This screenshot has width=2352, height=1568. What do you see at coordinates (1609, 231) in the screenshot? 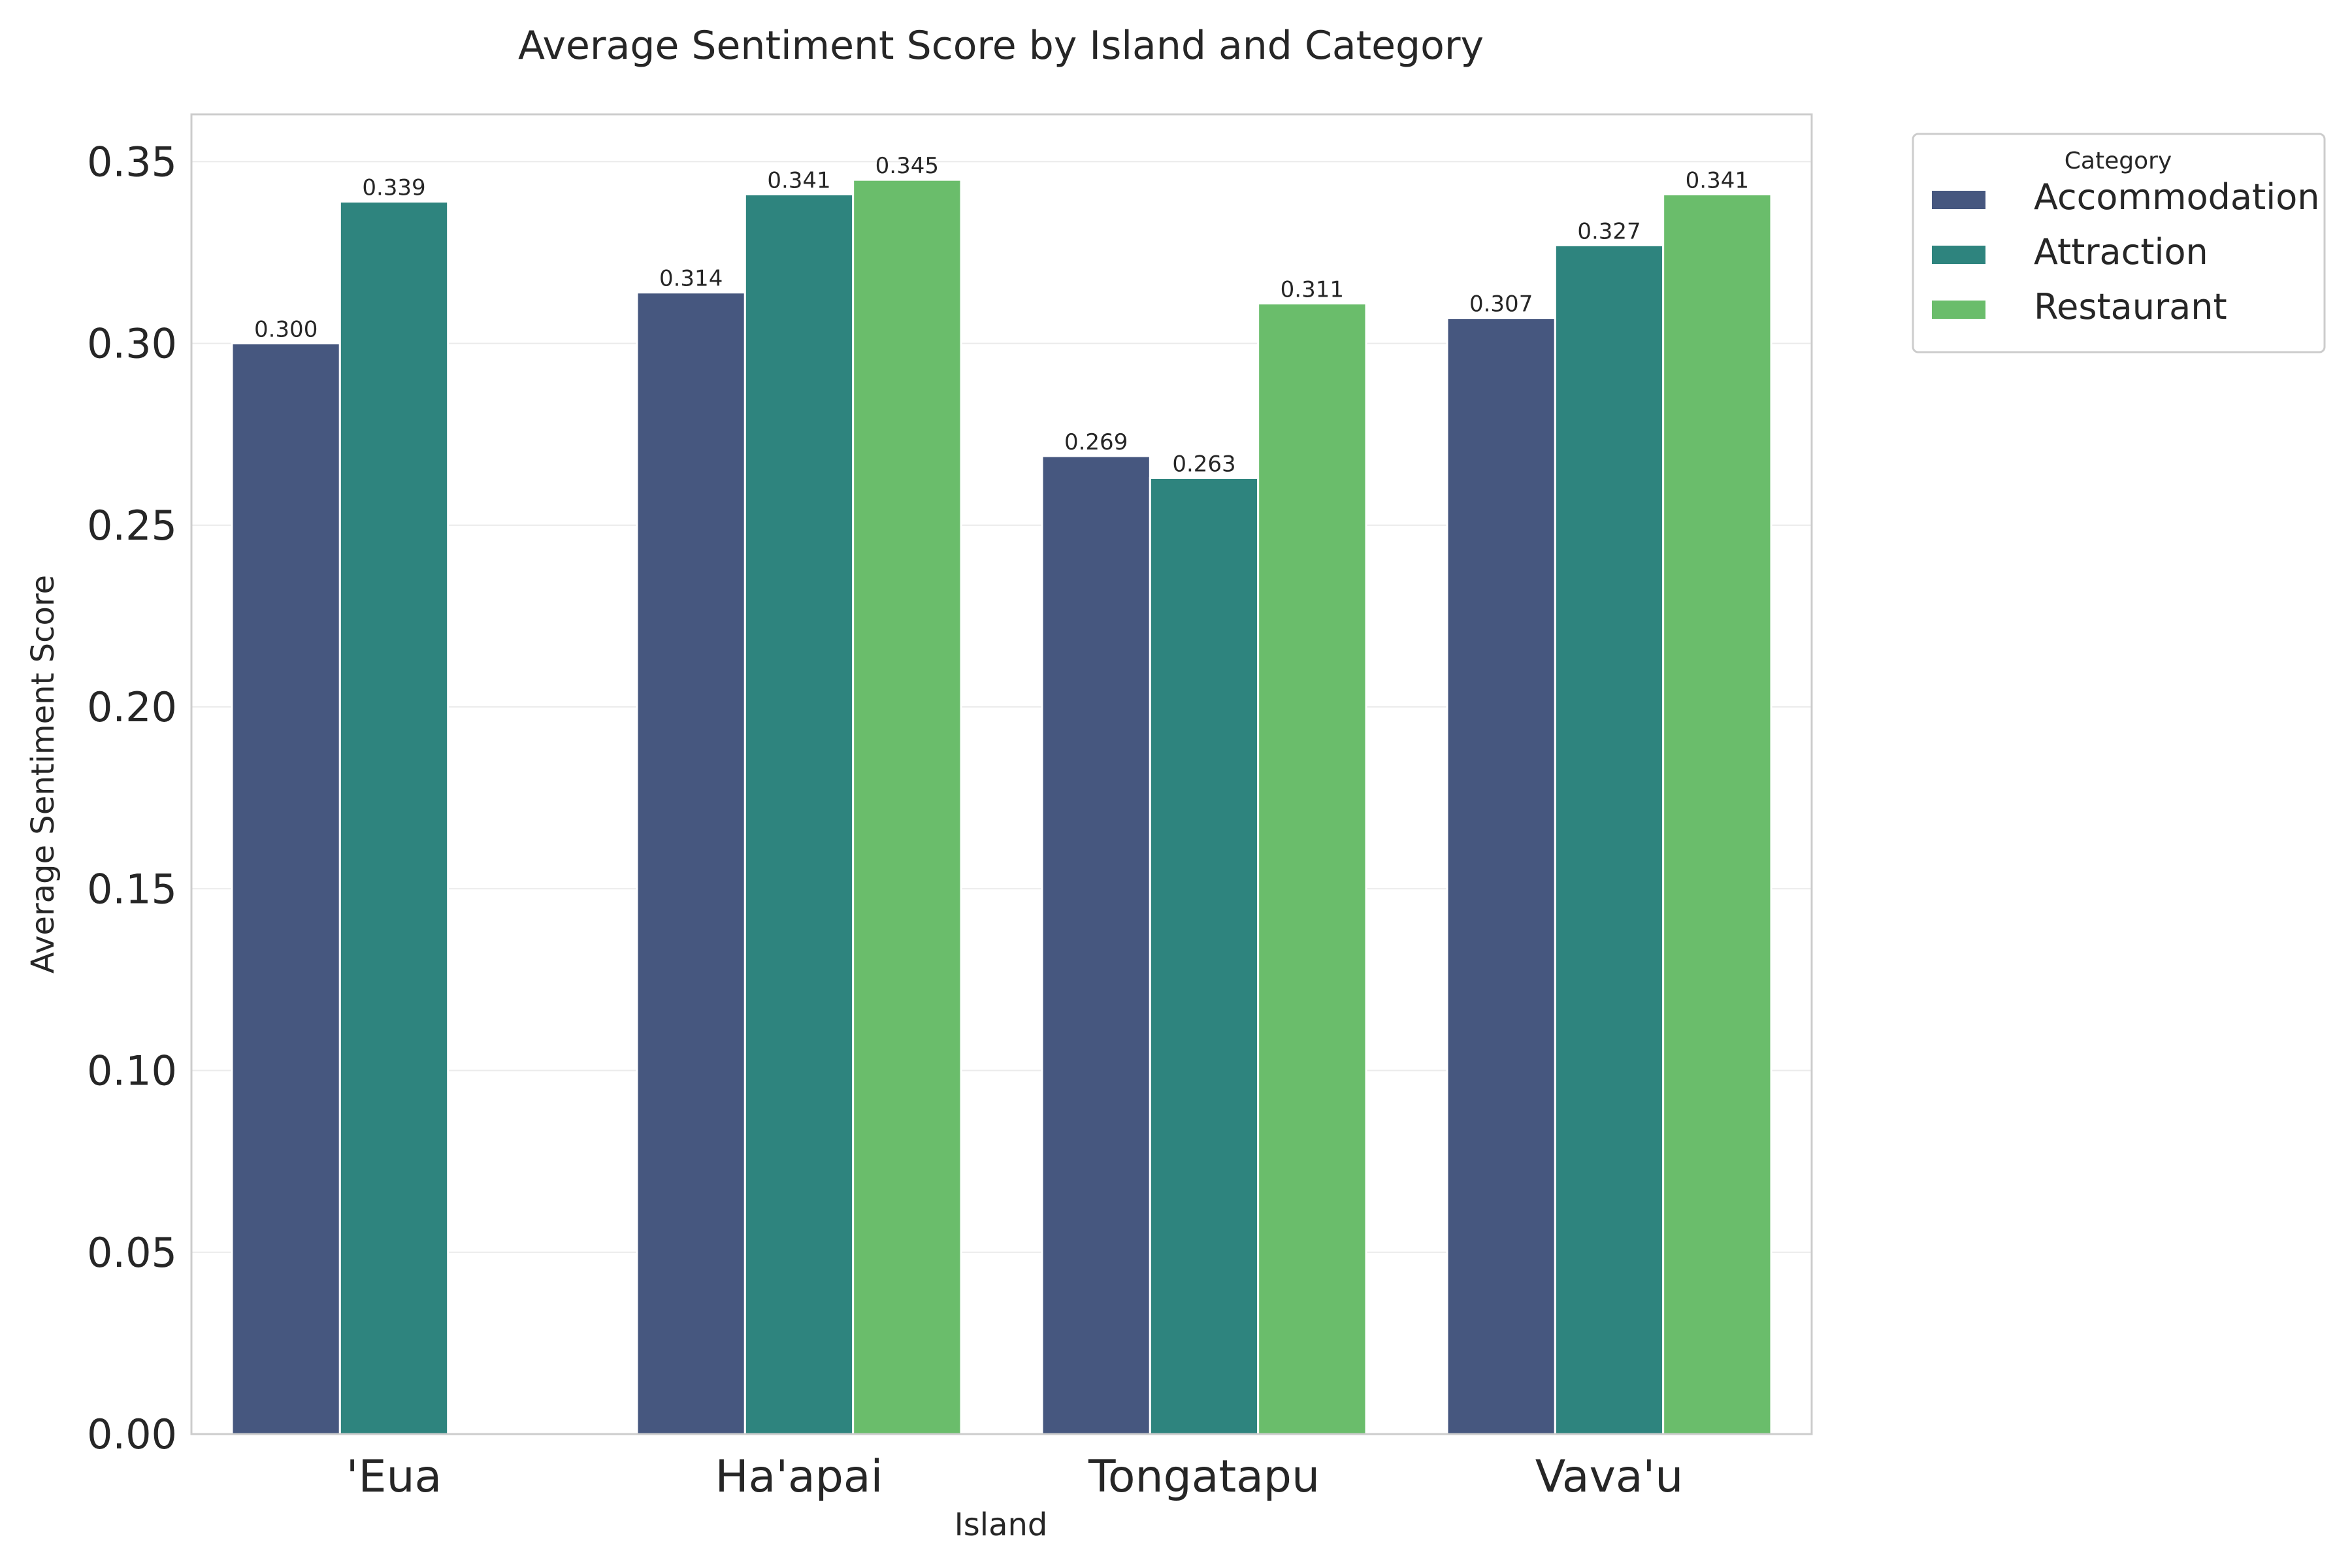
I see `bar-value-label: 0.327` at bounding box center [1609, 231].